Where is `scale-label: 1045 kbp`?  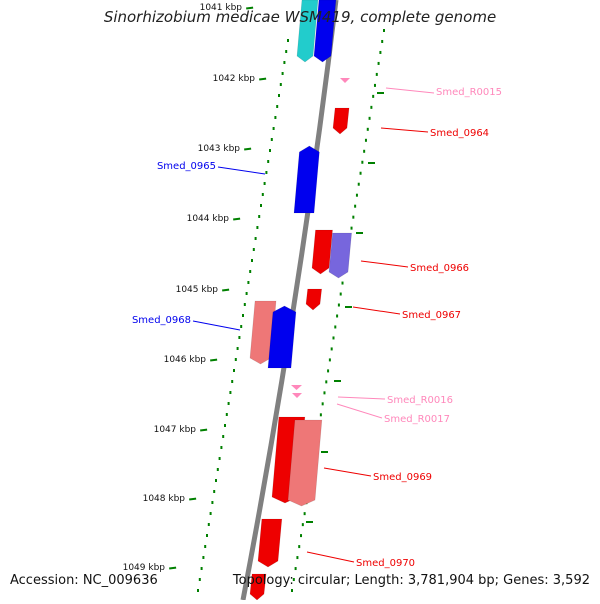
scale-label: 1045 kbp is located at coordinates (197, 290).